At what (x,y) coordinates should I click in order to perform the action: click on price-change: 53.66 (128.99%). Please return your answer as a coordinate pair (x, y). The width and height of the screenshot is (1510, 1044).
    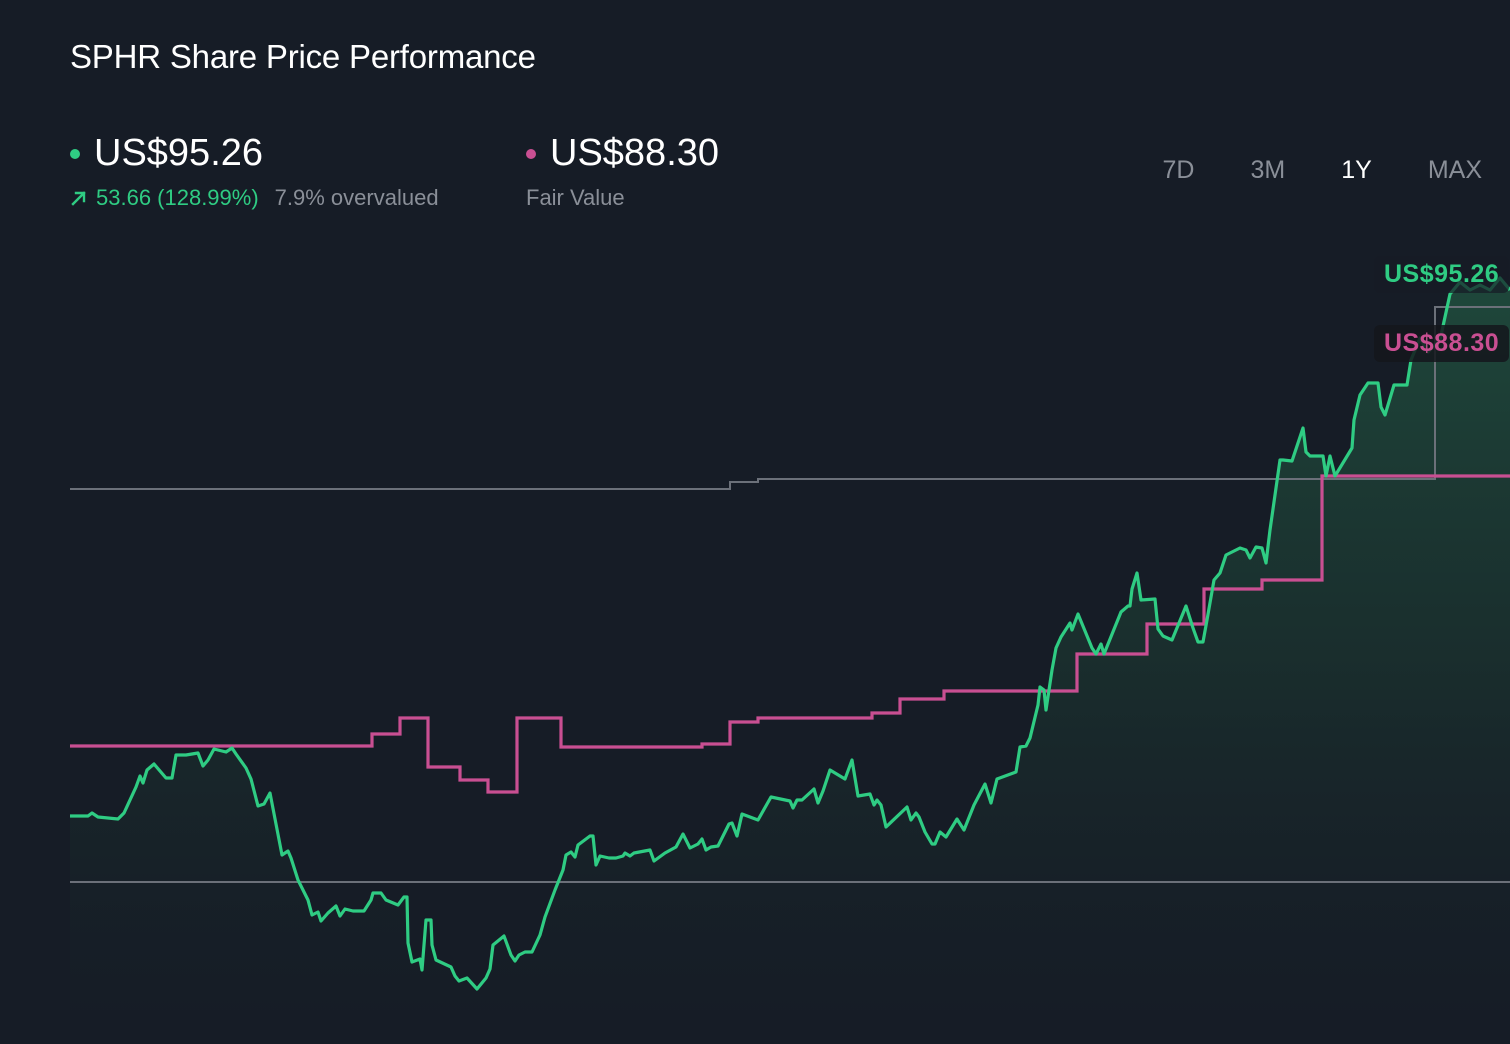
    Looking at the image, I should click on (164, 198).